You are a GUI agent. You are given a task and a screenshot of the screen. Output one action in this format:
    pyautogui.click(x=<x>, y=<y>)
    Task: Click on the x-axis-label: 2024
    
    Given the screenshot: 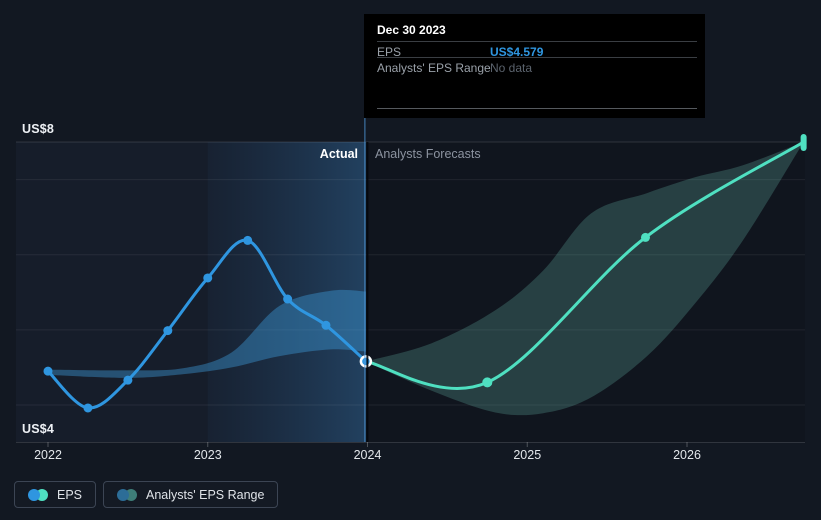 What is the action you would take?
    pyautogui.click(x=367, y=455)
    